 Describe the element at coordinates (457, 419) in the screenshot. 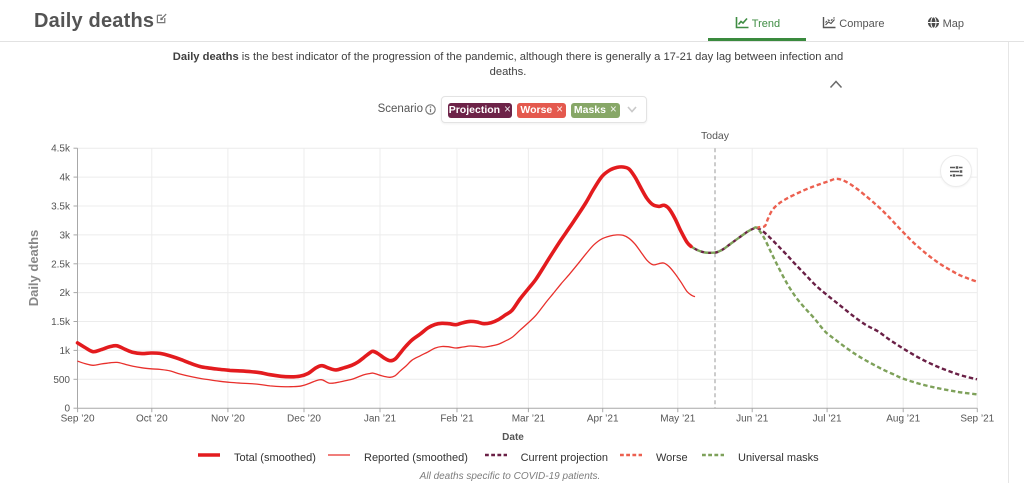

I see `svg-text: Feb ’21` at that location.